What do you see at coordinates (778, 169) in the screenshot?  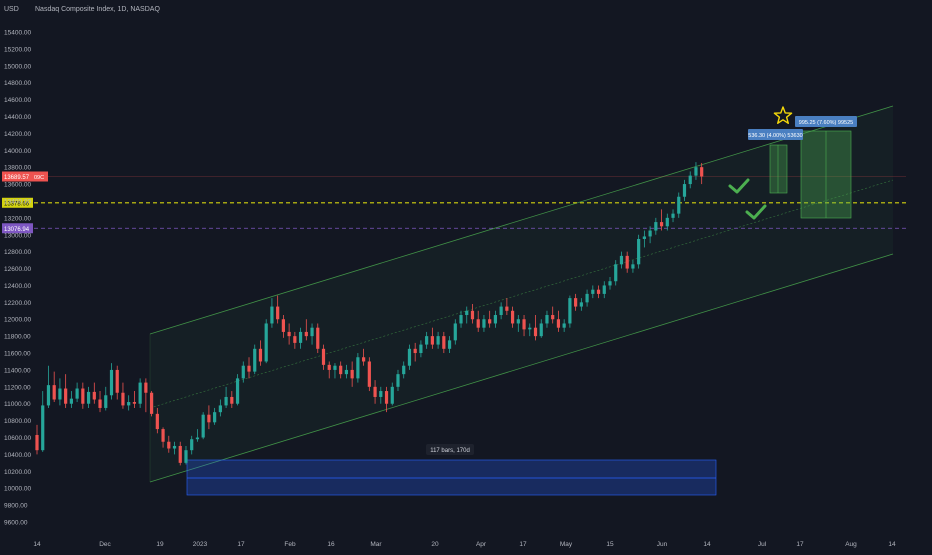 I see `measure-box-small` at bounding box center [778, 169].